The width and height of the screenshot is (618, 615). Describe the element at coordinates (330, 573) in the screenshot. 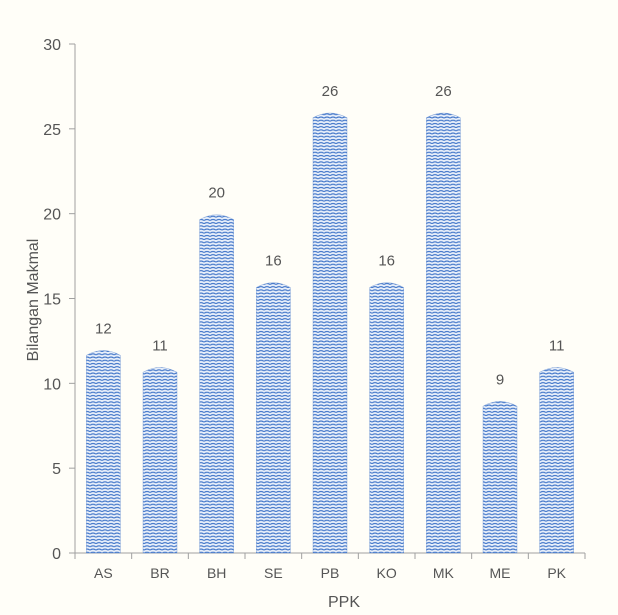

I see `x-tick-label: PB` at that location.